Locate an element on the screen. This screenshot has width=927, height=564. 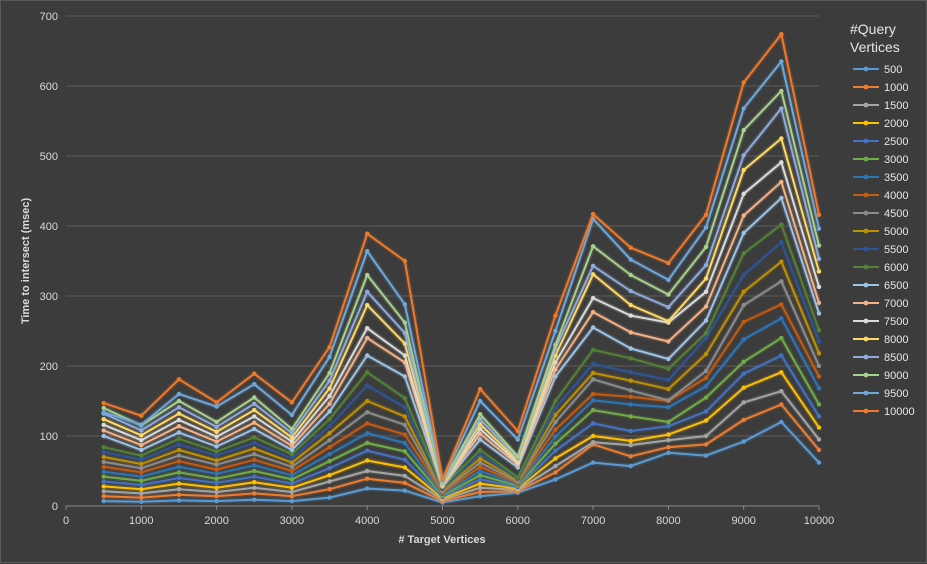
legend-label: 4000 is located at coordinates (896, 196).